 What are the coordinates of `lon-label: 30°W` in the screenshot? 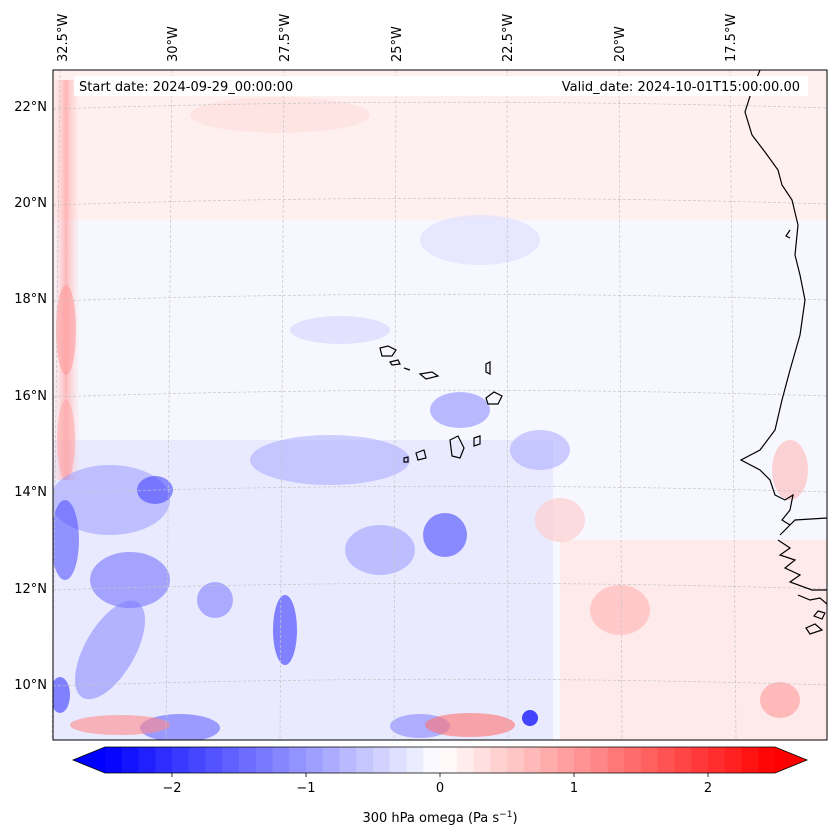 It's located at (173, 44).